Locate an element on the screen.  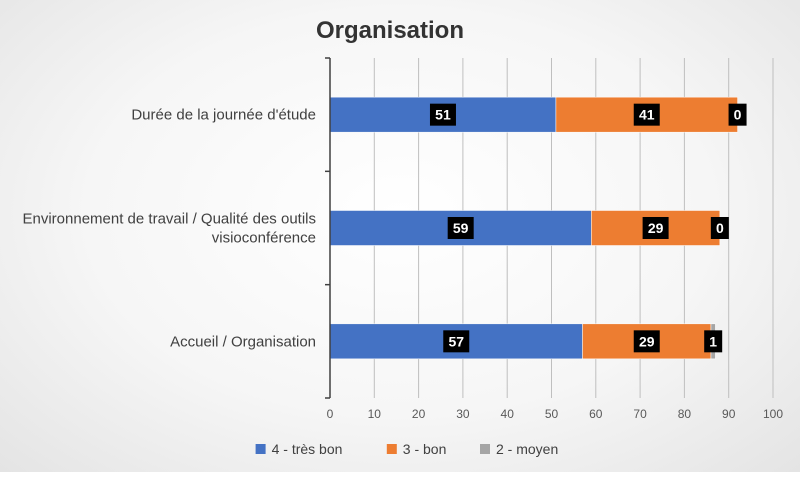
value-axis: 0 10 20 30 40 50 60 70 80 90 100 is located at coordinates (555, 414).